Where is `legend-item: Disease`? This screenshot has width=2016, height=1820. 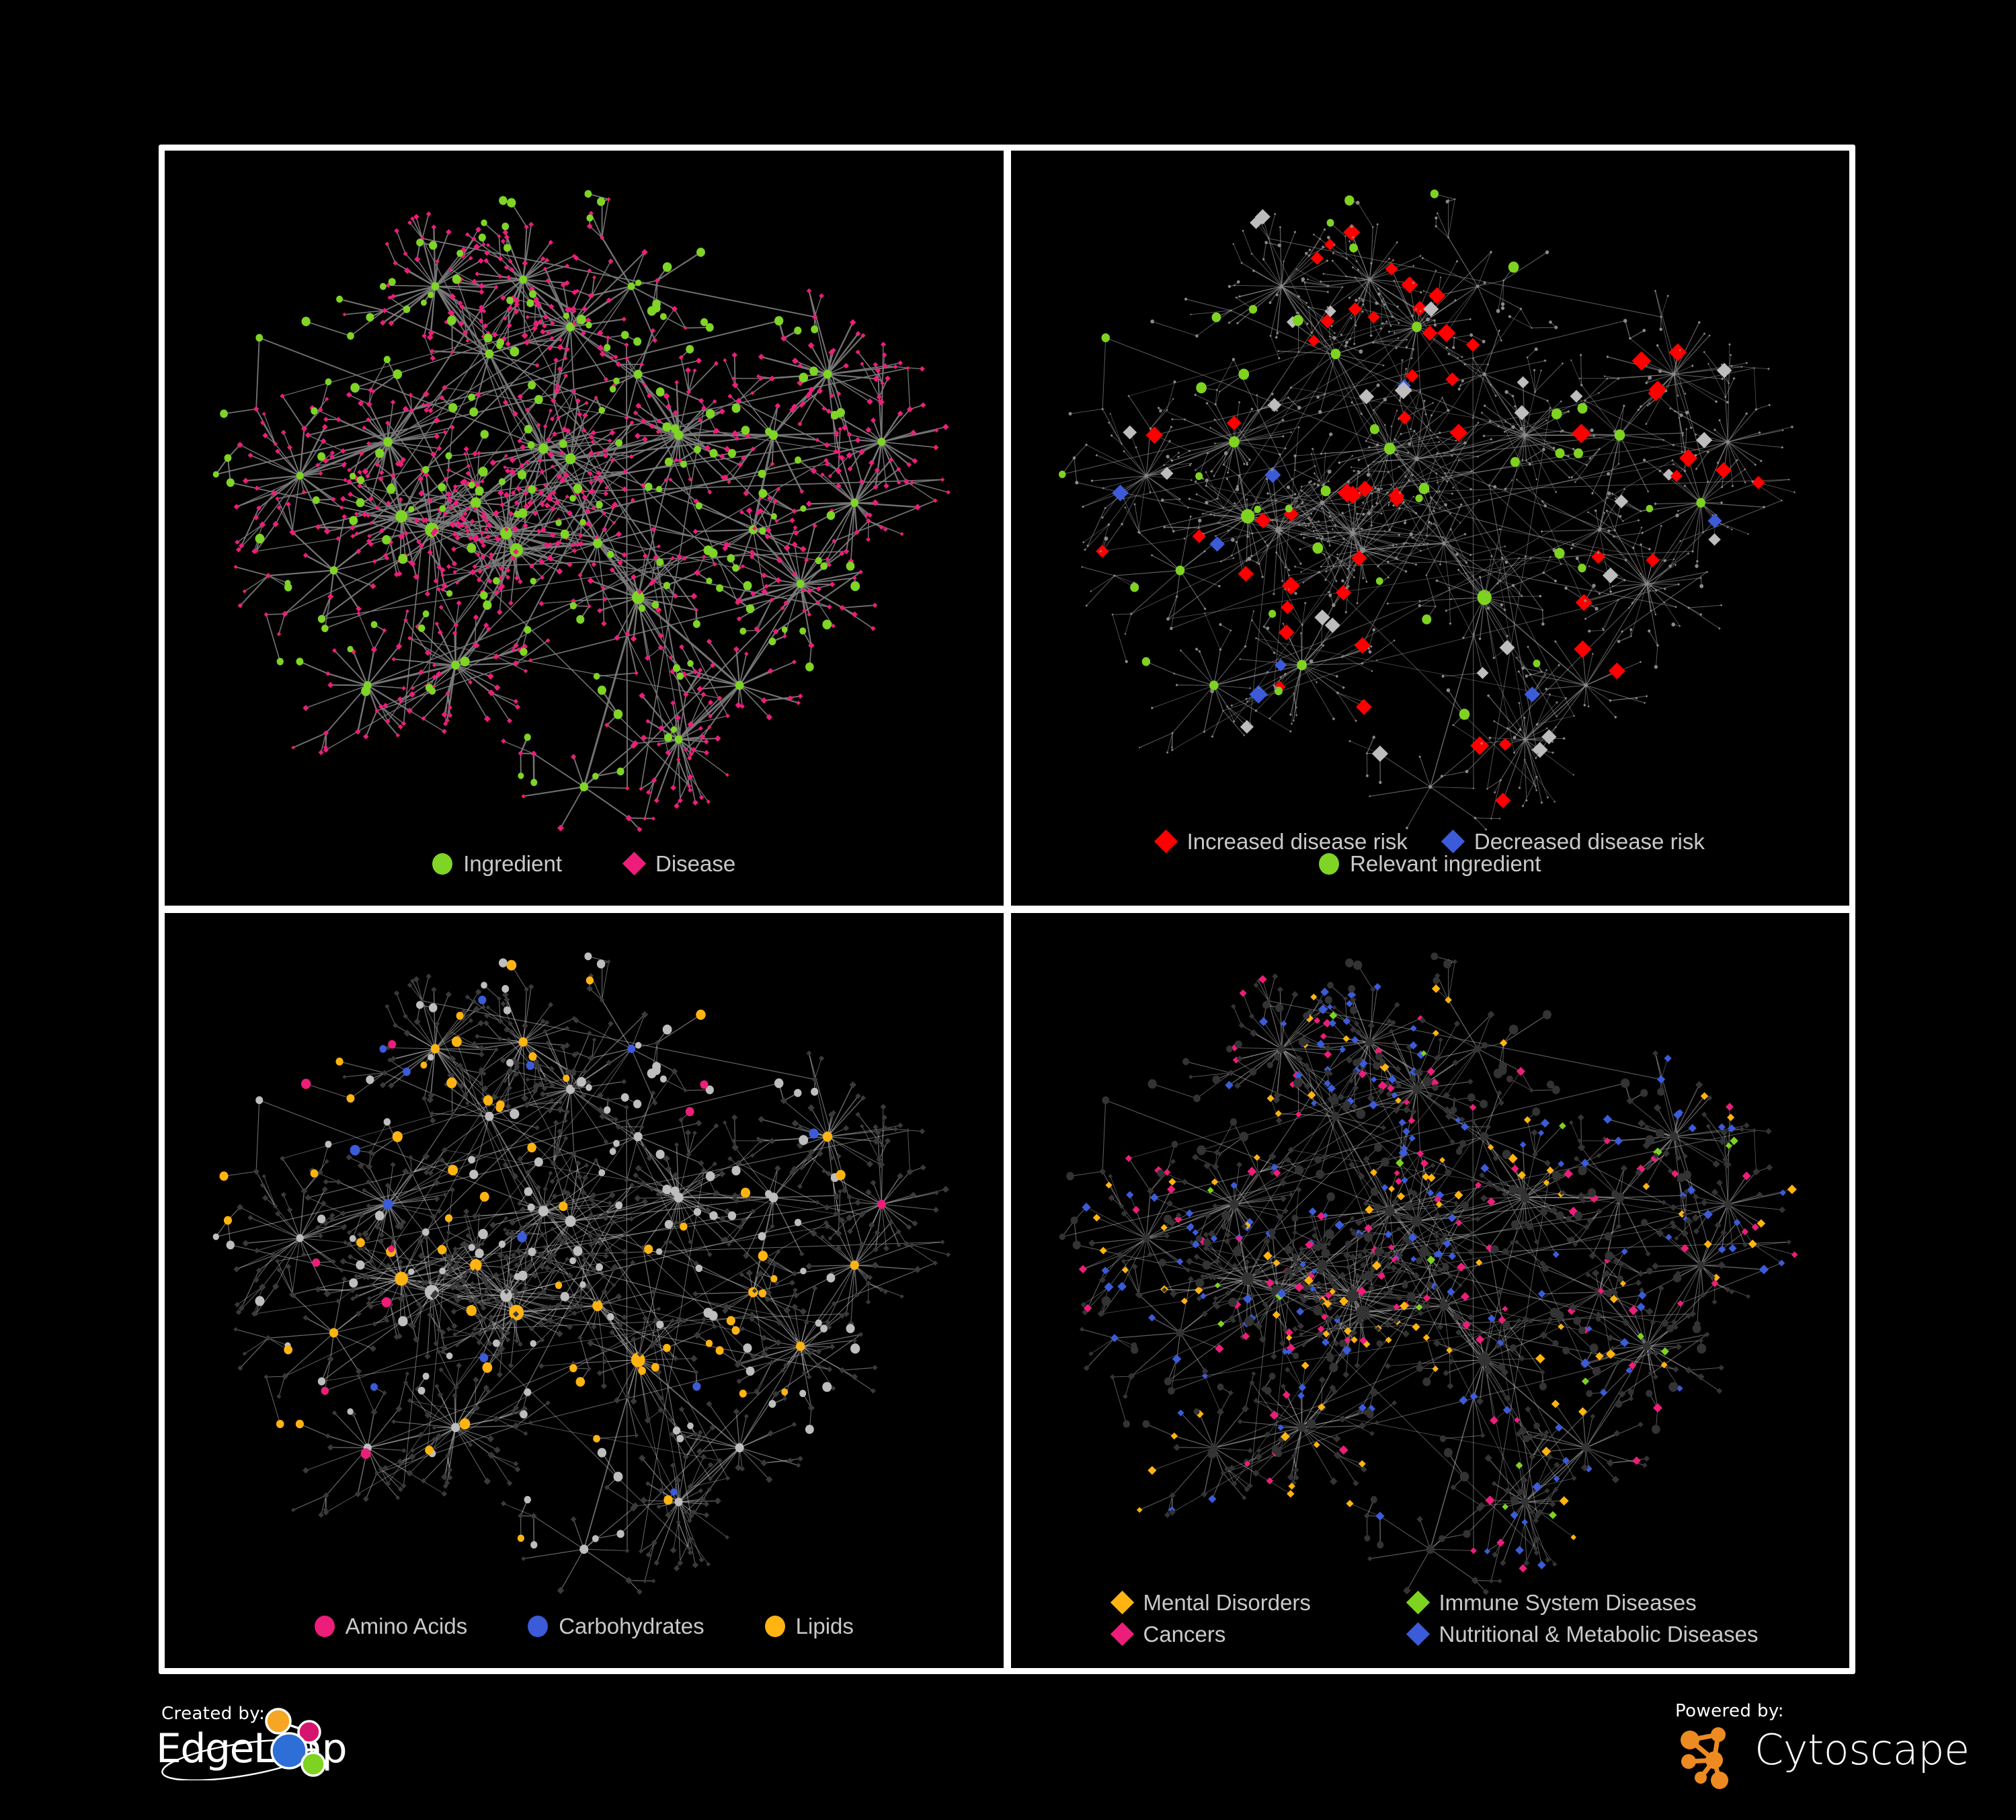
legend-item: Disease is located at coordinates (678, 863).